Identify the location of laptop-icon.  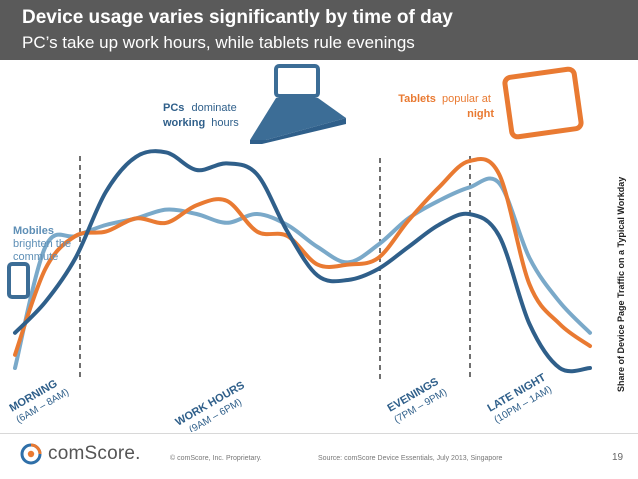
(298, 104).